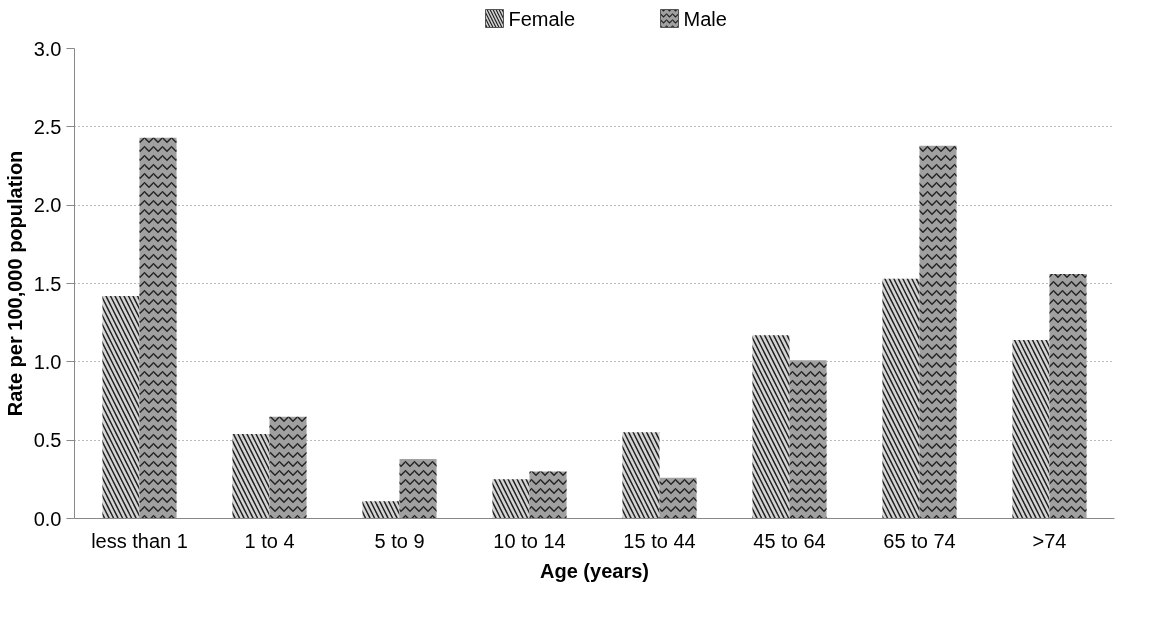 Image resolution: width=1176 pixels, height=640 pixels. Describe the element at coordinates (919, 540) in the screenshot. I see `x-tick-label: 65 to 74` at that location.